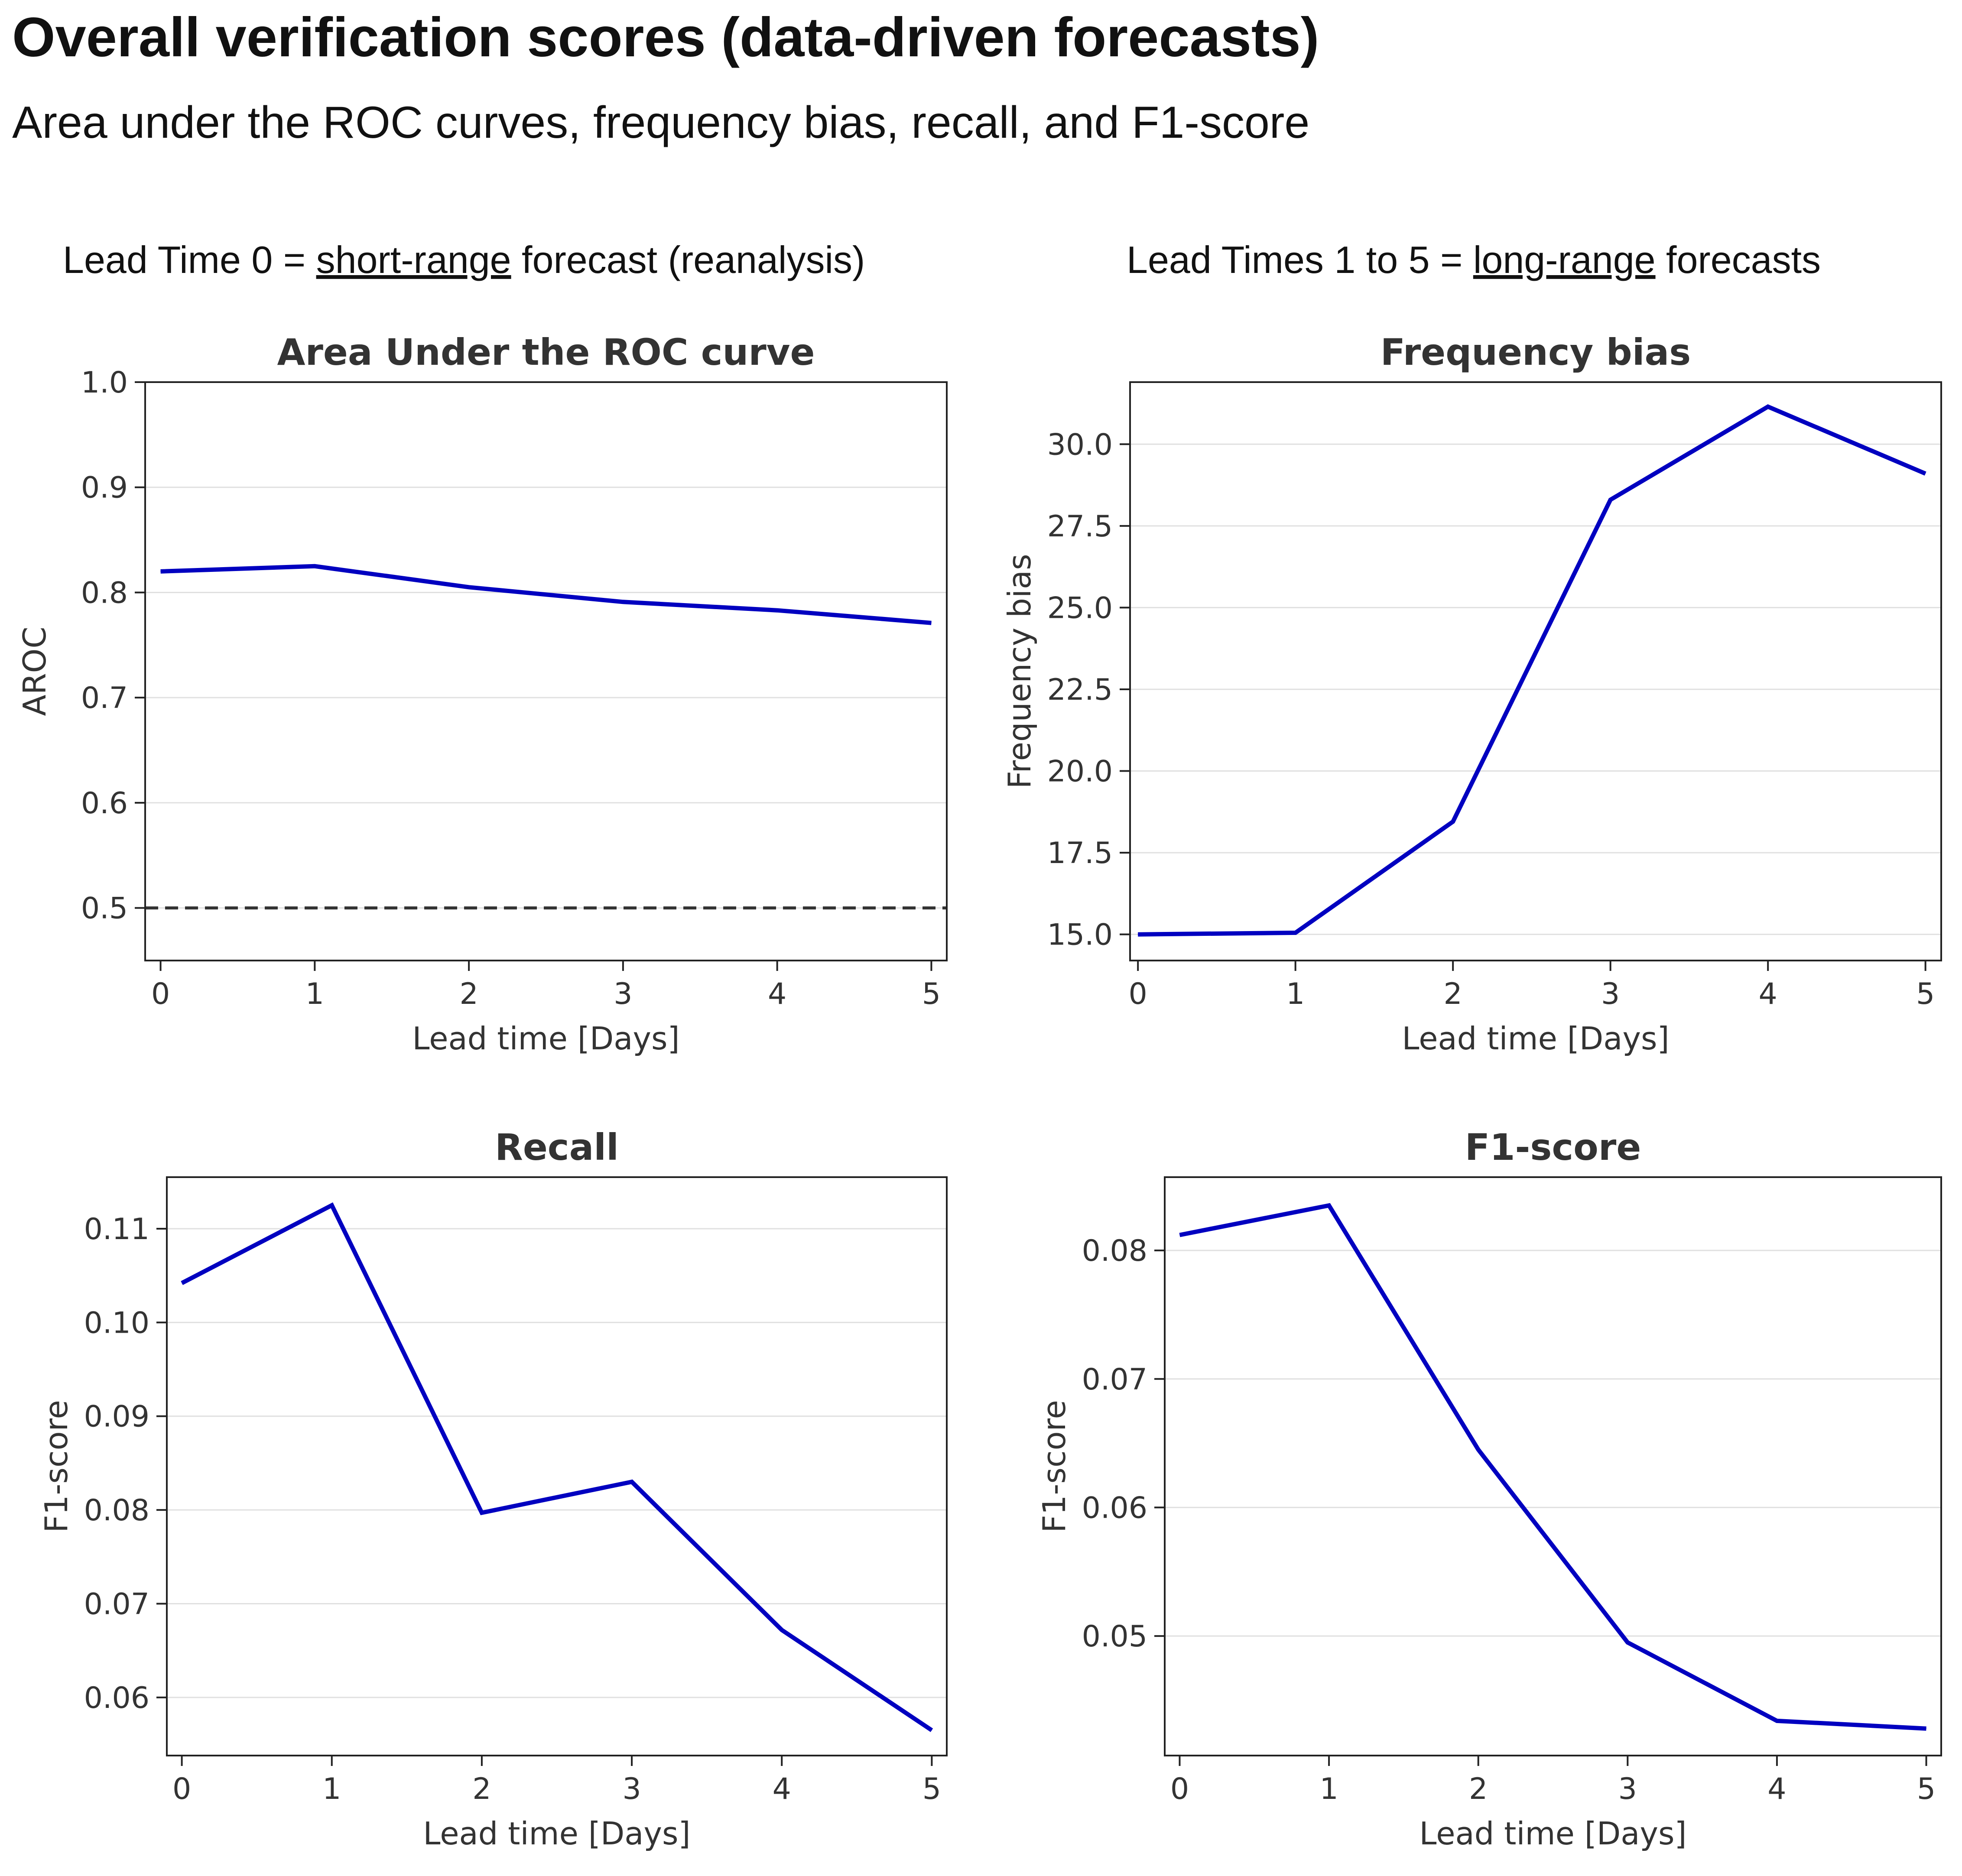 This screenshot has height=1876, width=1962. Describe the element at coordinates (1080, 608) in the screenshot. I see `y-tick-label: 25.0` at that location.